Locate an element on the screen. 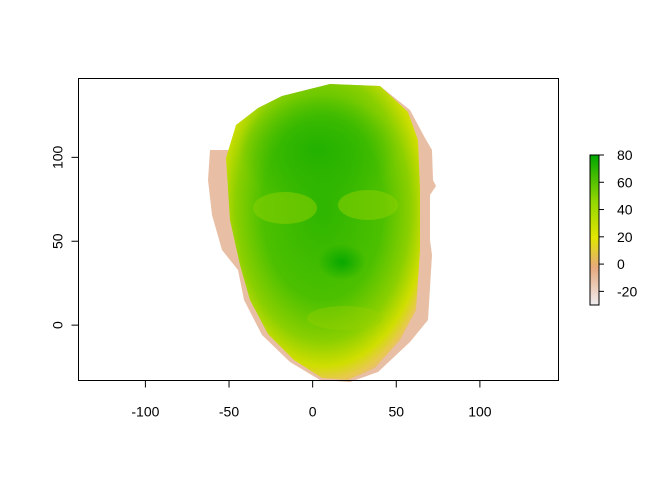 This screenshot has height=480, width=672. y-axis: 0 50 100 is located at coordinates (64, 237).